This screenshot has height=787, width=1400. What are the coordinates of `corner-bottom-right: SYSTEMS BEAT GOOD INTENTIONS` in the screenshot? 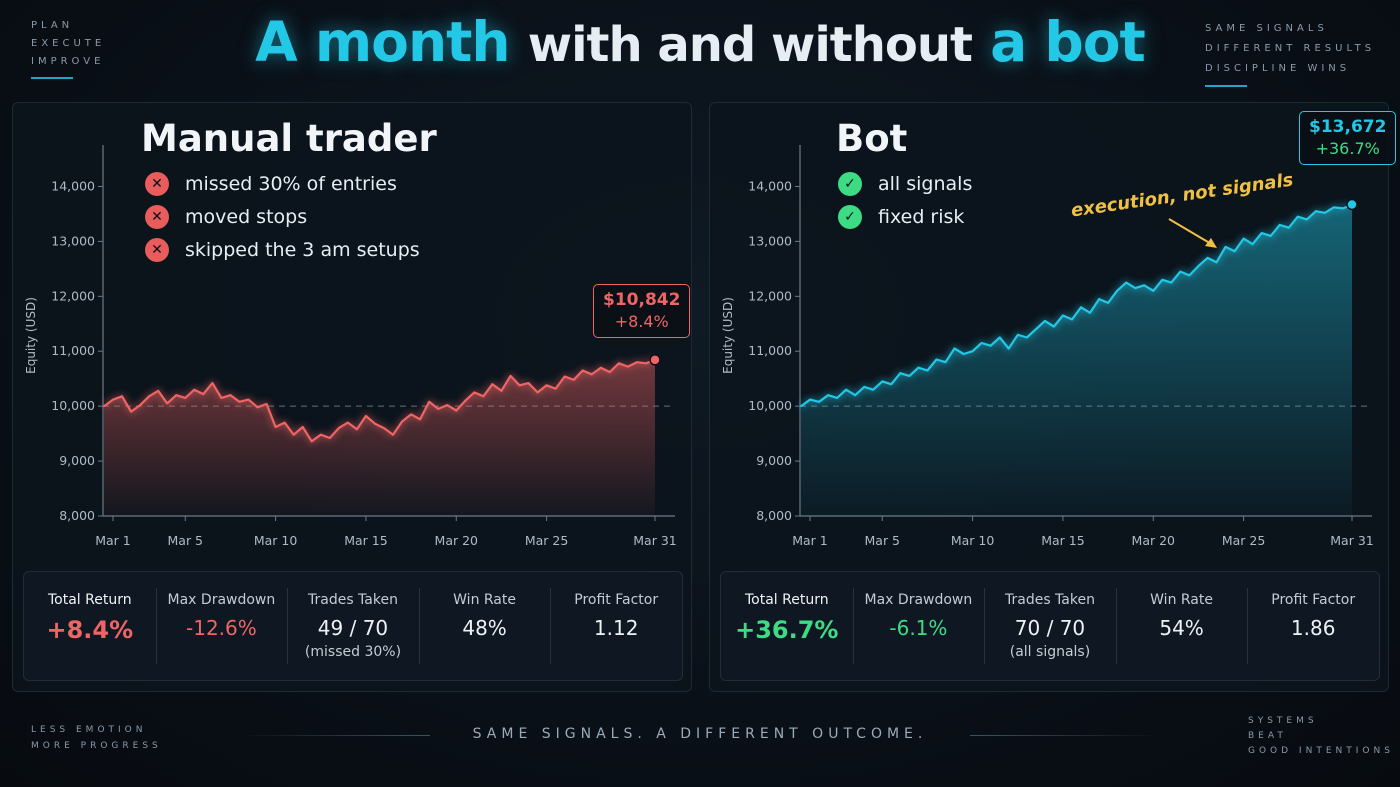 It's located at (1321, 736).